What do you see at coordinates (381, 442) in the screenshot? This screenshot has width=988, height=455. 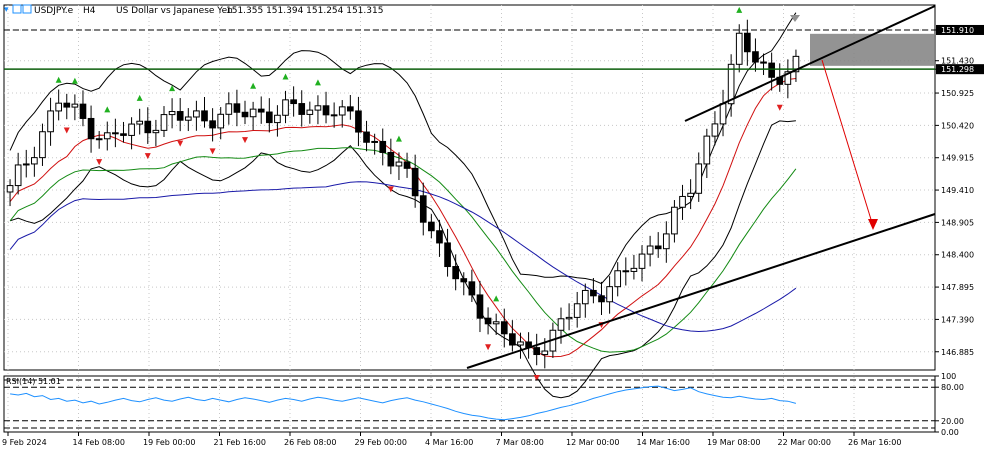 I see `time-tick-label: 29 Feb 00:00` at bounding box center [381, 442].